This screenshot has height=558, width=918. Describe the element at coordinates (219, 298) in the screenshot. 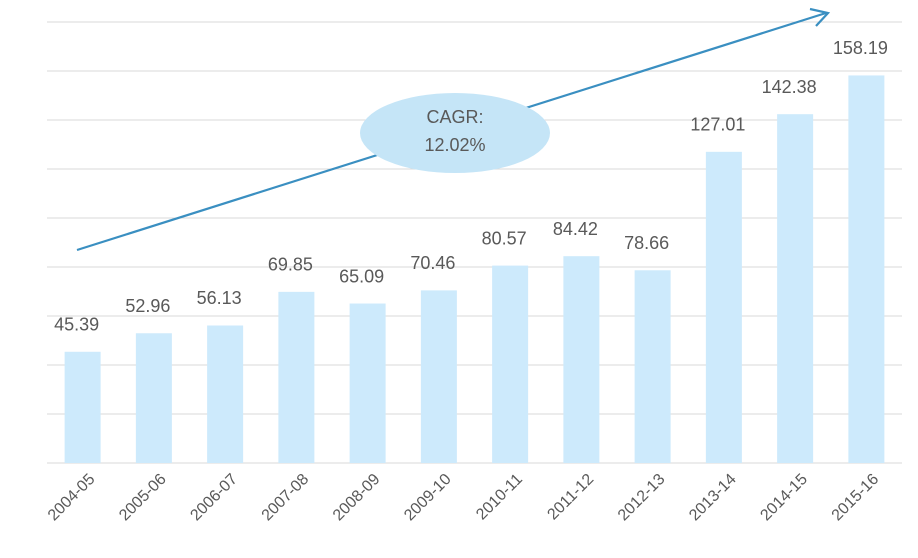

I see `data-label: 56.13` at that location.